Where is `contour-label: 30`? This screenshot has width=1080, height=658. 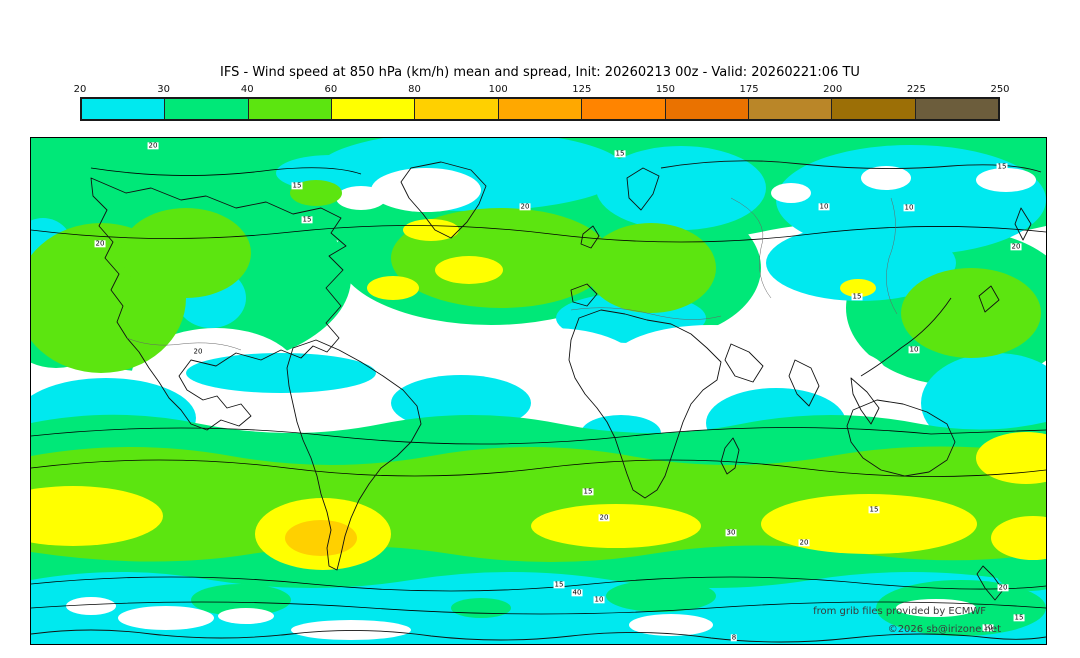
contour-label: 30 is located at coordinates (731, 532).